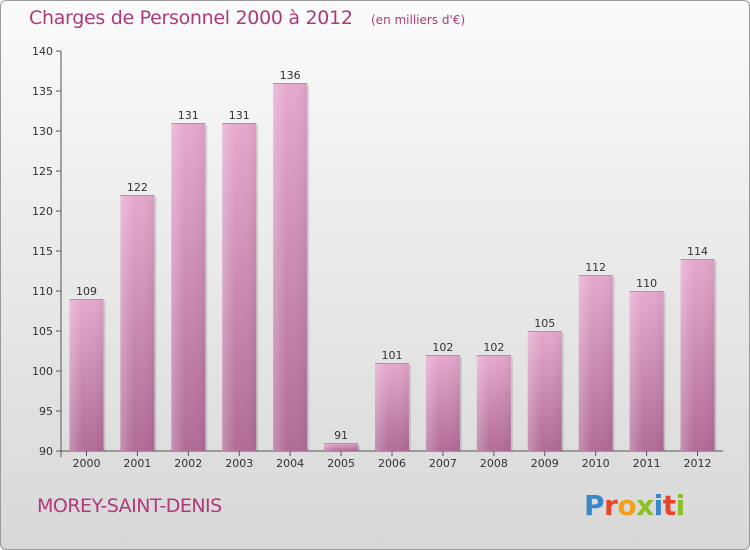 The width and height of the screenshot is (750, 550). Describe the element at coordinates (646, 283) in the screenshot. I see `data-label: 110` at that location.